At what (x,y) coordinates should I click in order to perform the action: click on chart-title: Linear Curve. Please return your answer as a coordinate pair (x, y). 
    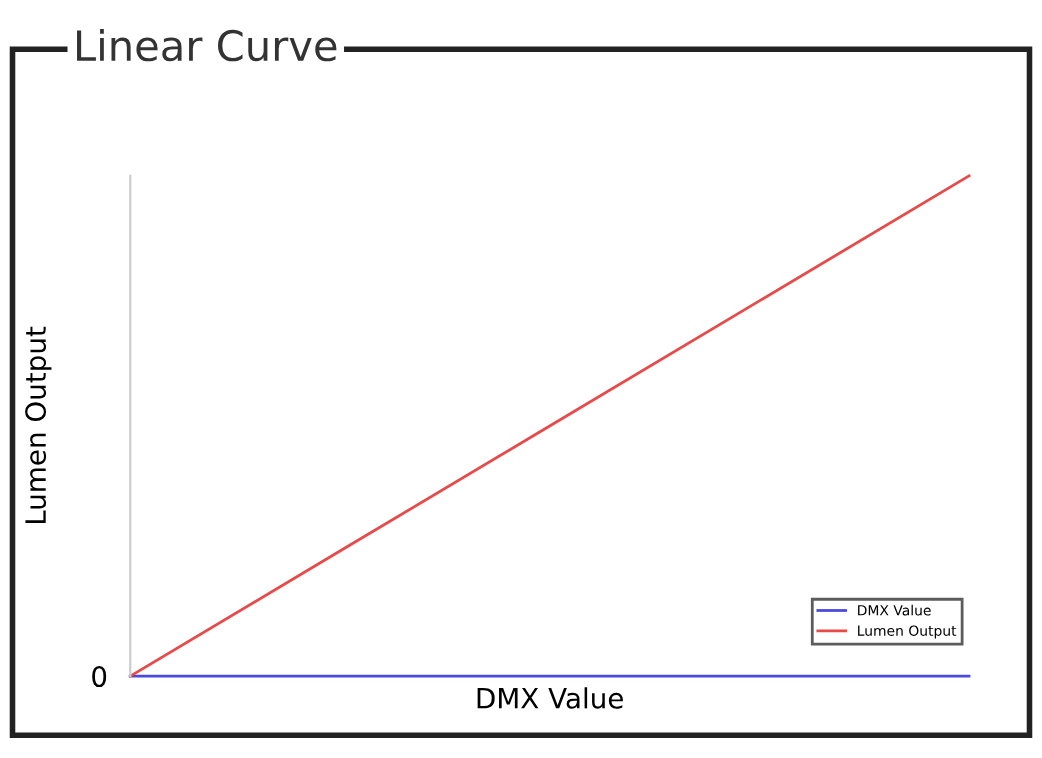
    Looking at the image, I should click on (207, 45).